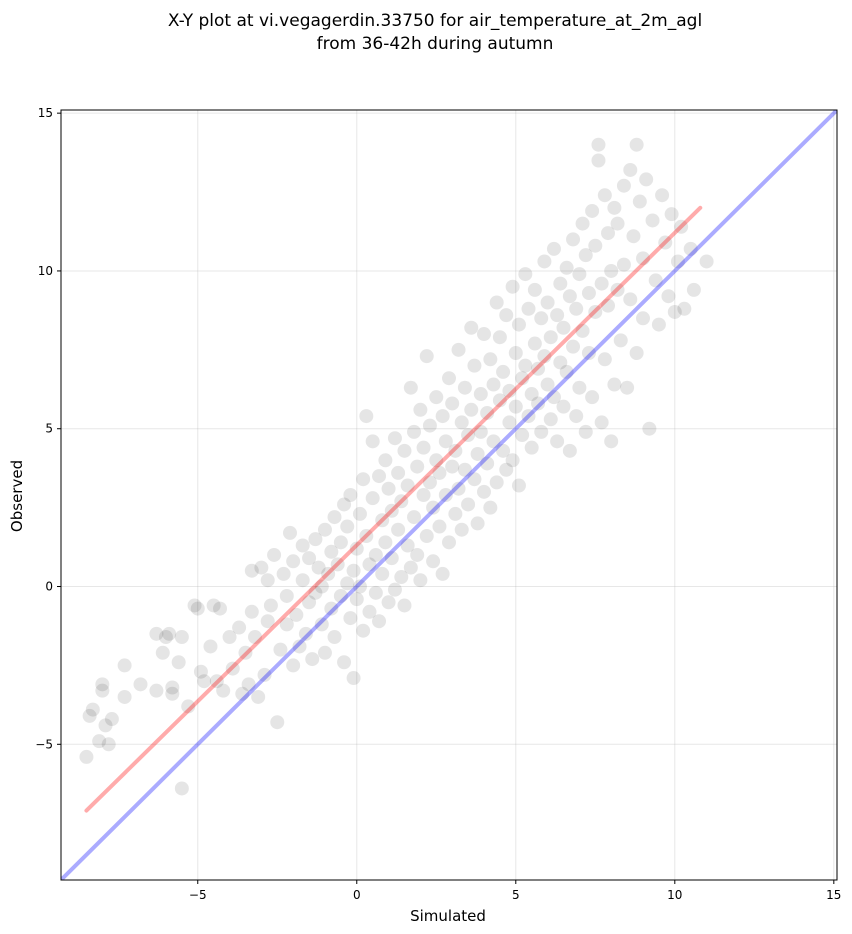  What do you see at coordinates (45, 113) in the screenshot?
I see `y-tick-label: 15` at bounding box center [45, 113].